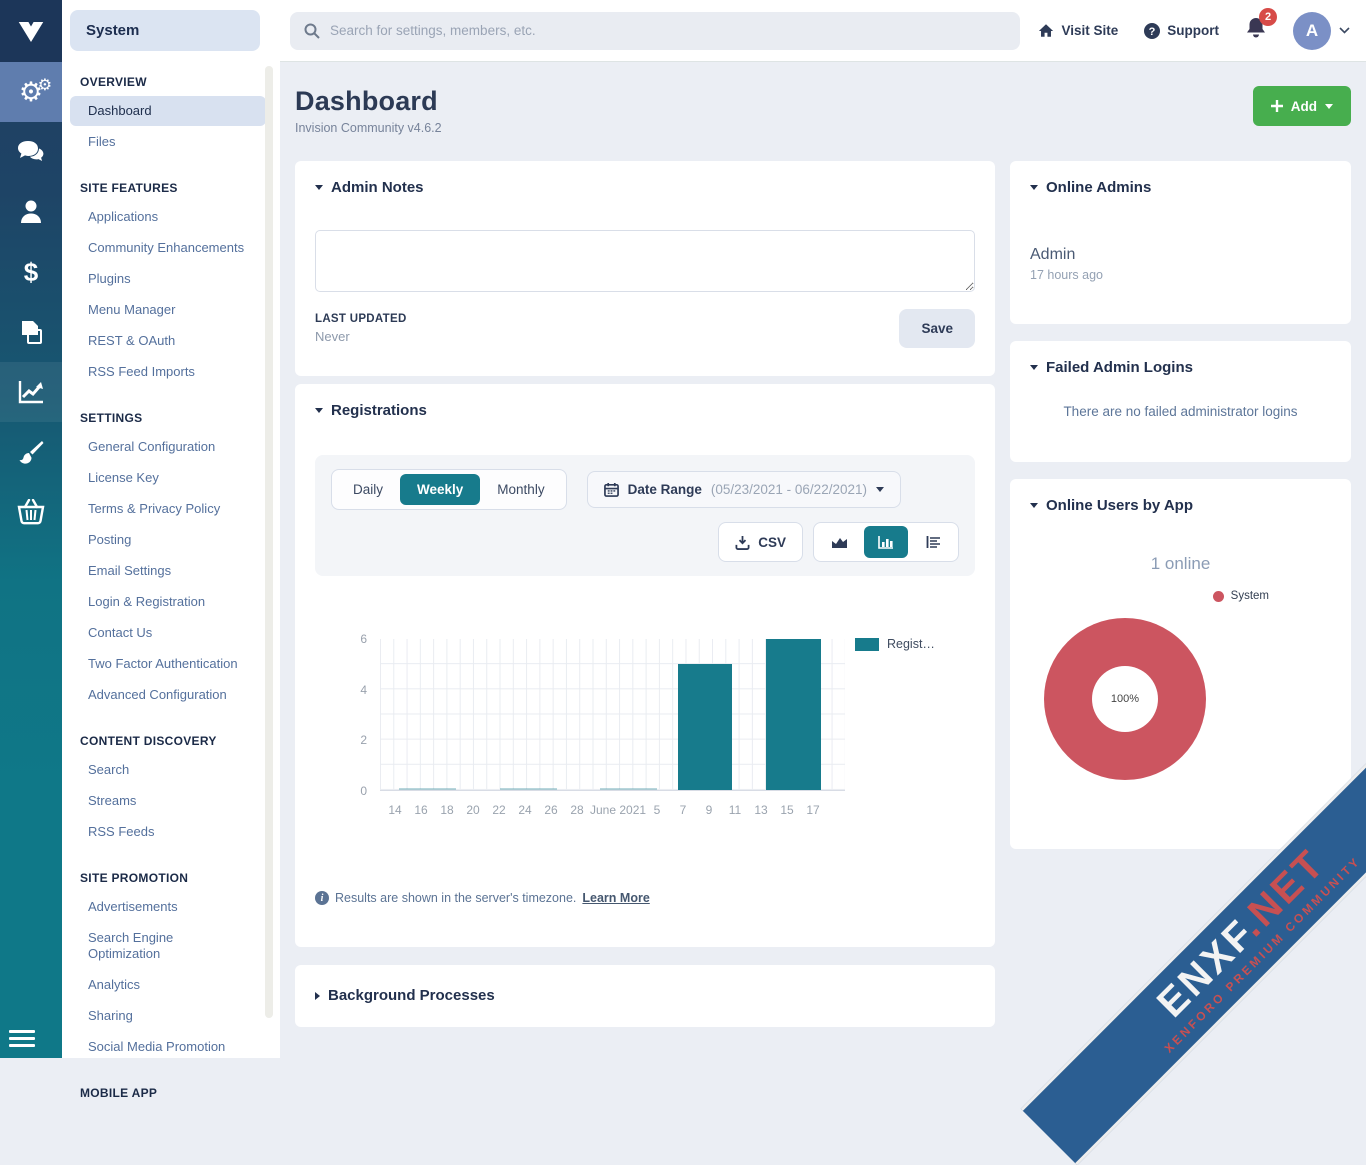  What do you see at coordinates (168, 832) in the screenshot?
I see `sidebar-item-rss-feeds: RSS Feeds` at bounding box center [168, 832].